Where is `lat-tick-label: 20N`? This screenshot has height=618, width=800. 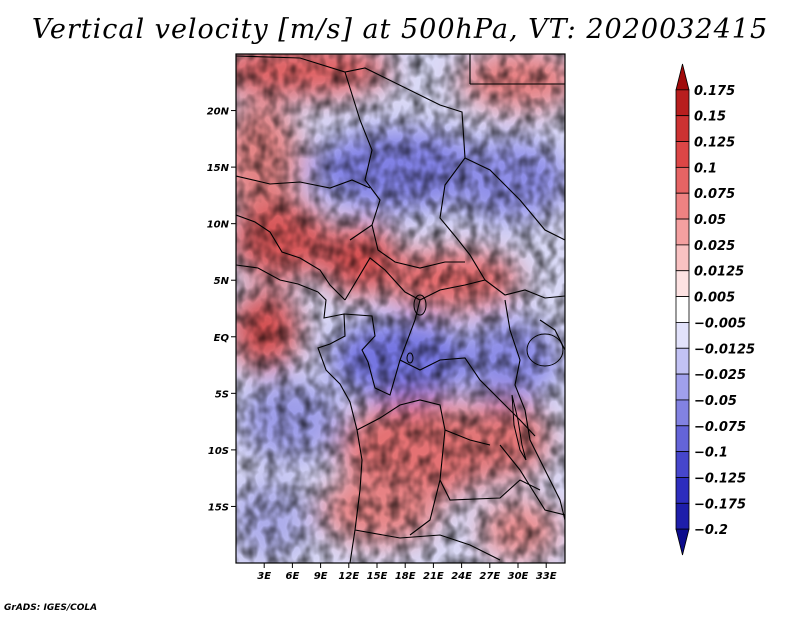 lat-tick-label: 20N is located at coordinates (218, 112).